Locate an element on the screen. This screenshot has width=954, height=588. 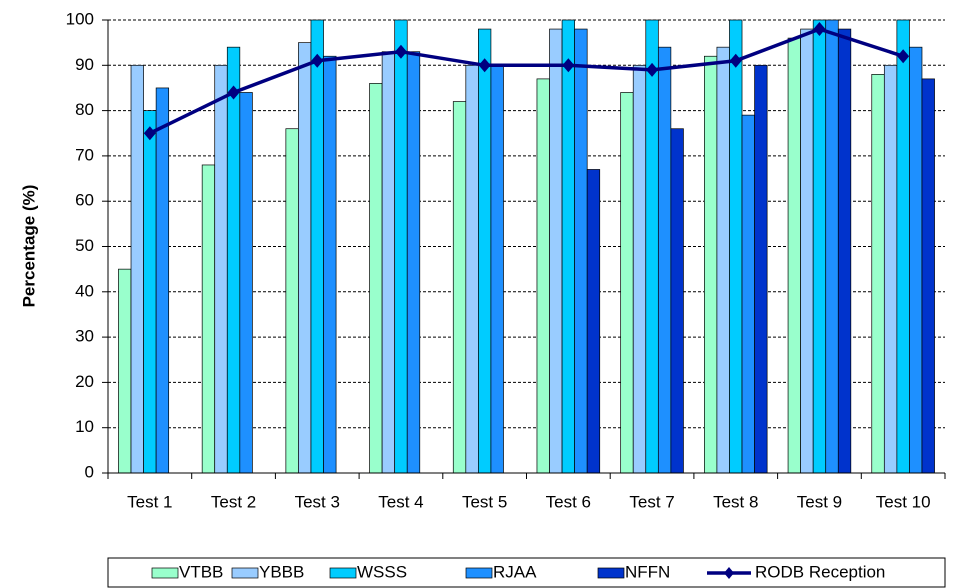
y-tick-label: 20 is located at coordinates (84, 381).